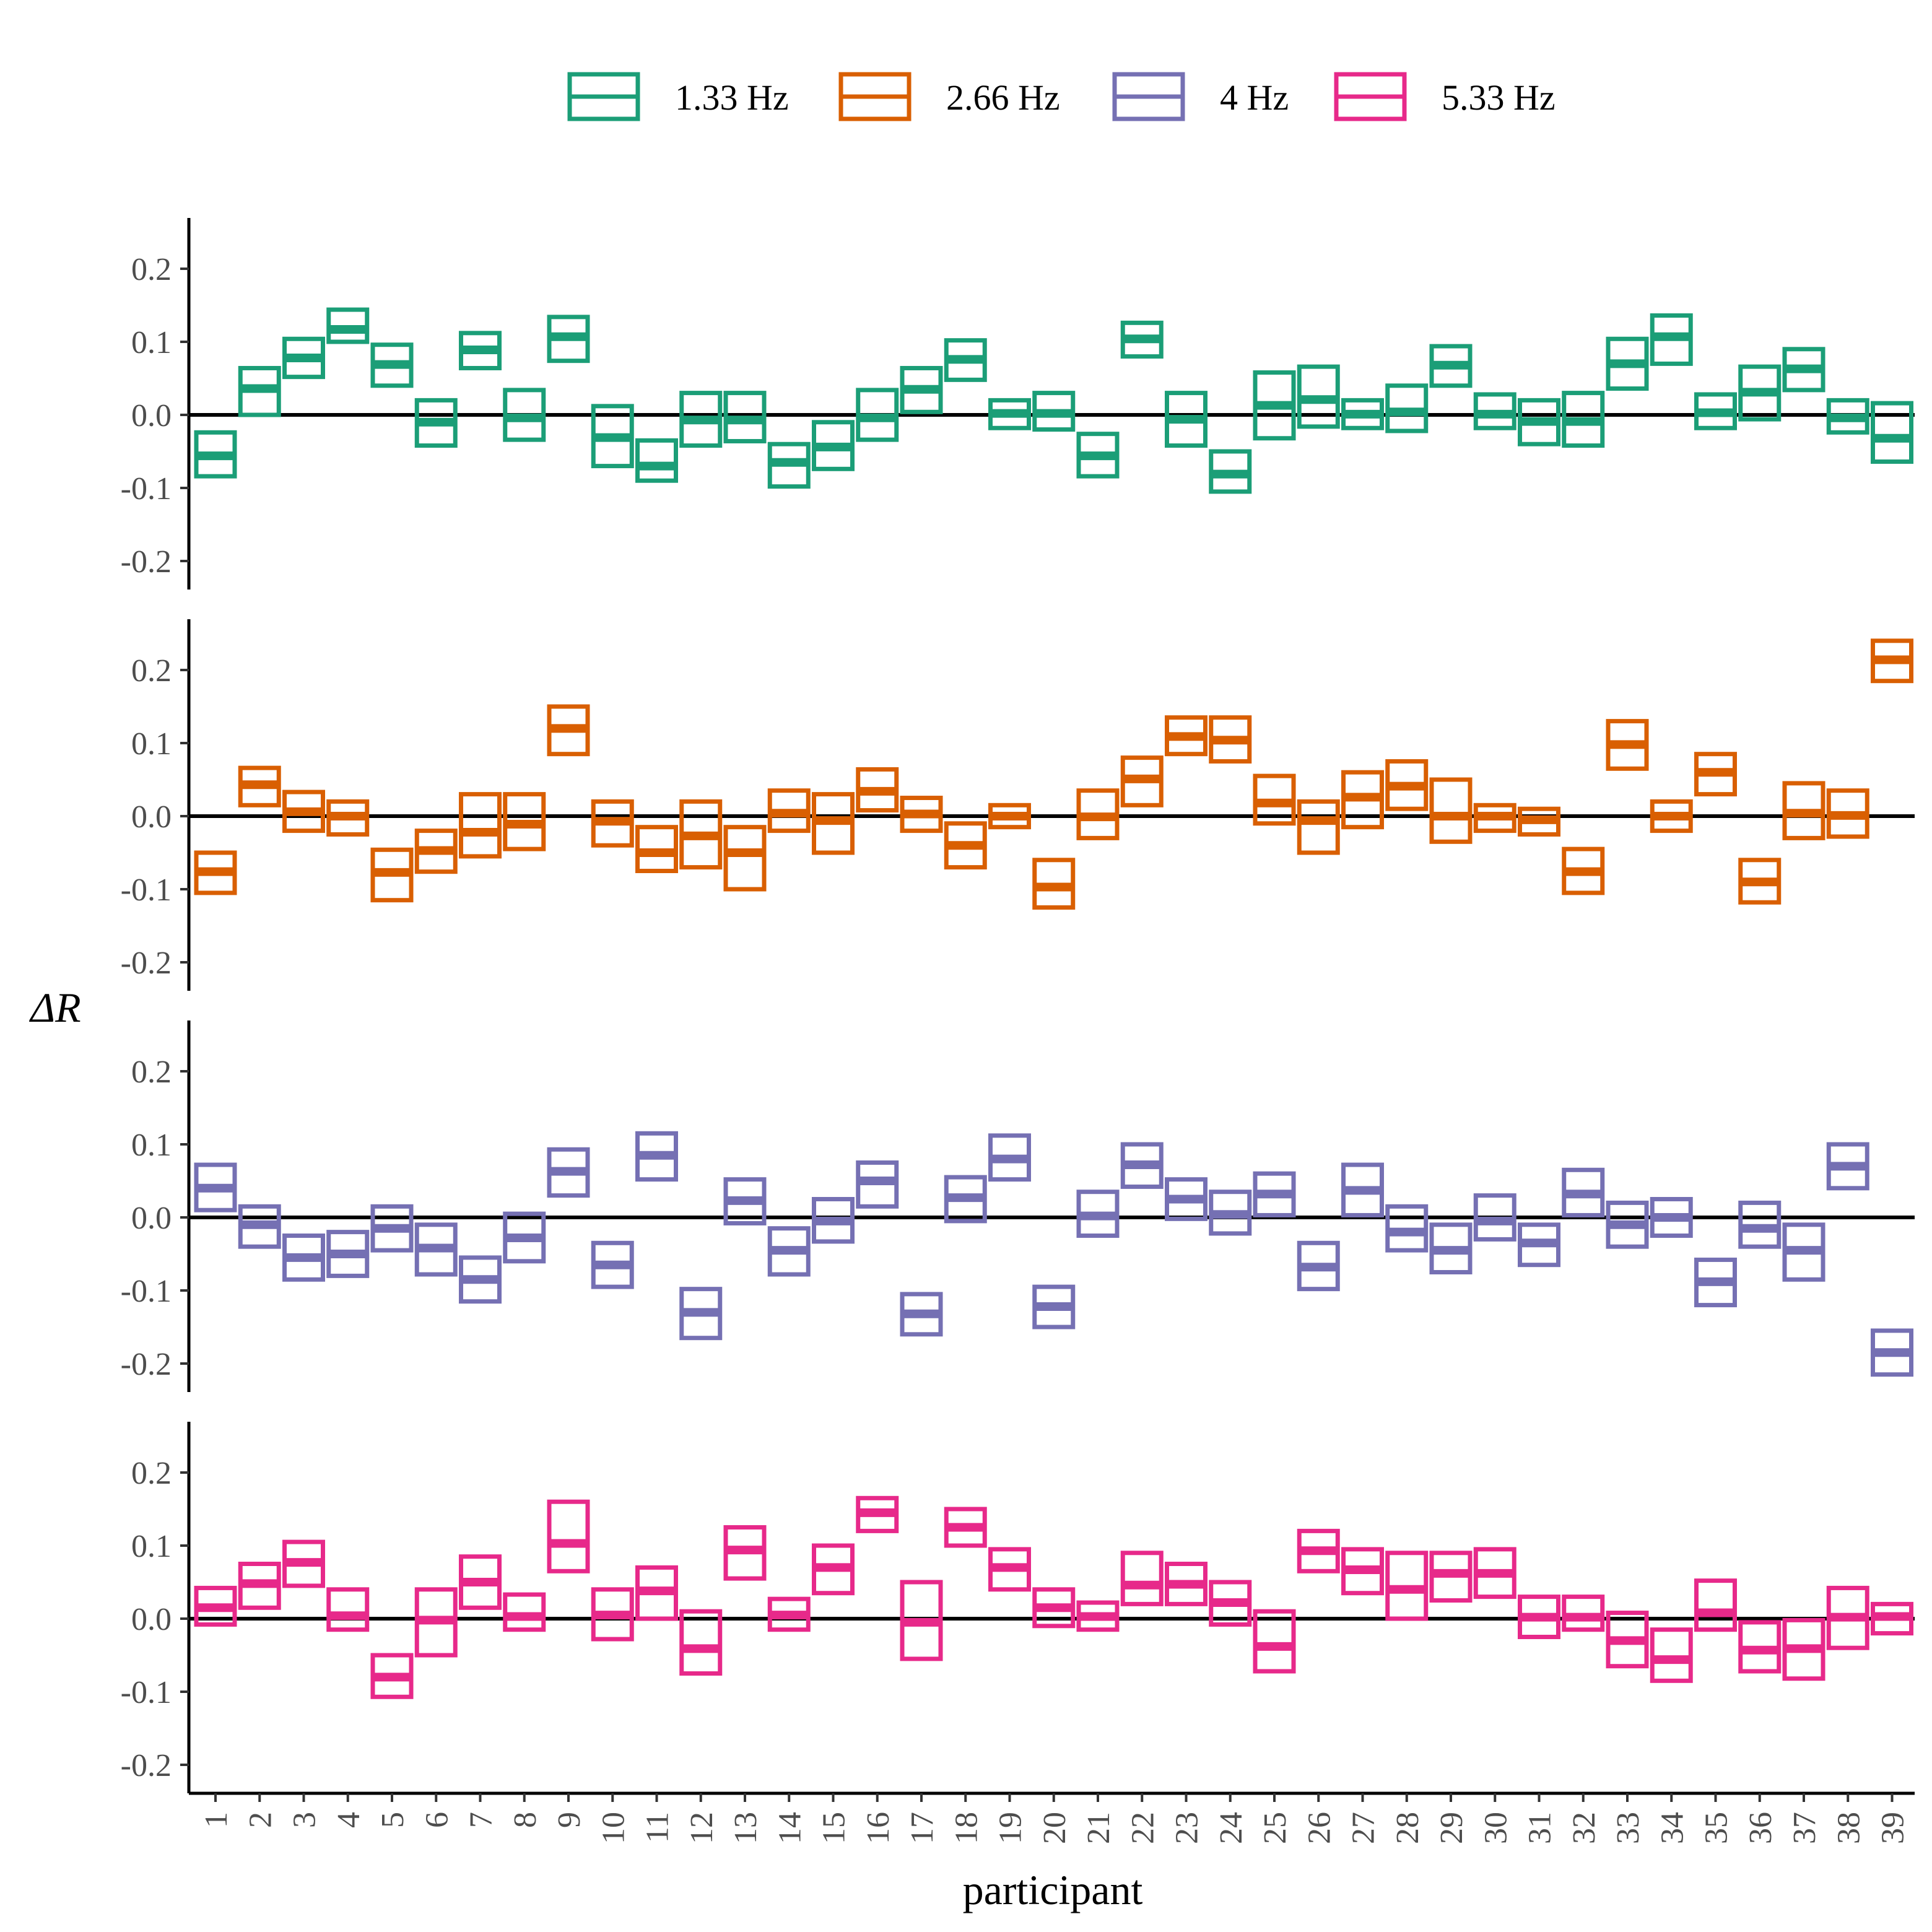 The height and width of the screenshot is (1932, 1932). What do you see at coordinates (834, 1828) in the screenshot?
I see `x-tick-label: 15` at bounding box center [834, 1828].